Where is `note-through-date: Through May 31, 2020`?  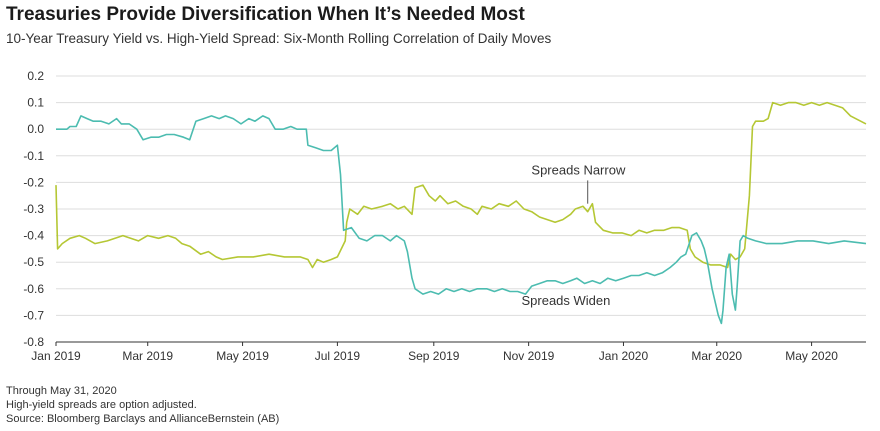 note-through-date: Through May 31, 2020 is located at coordinates (61, 391).